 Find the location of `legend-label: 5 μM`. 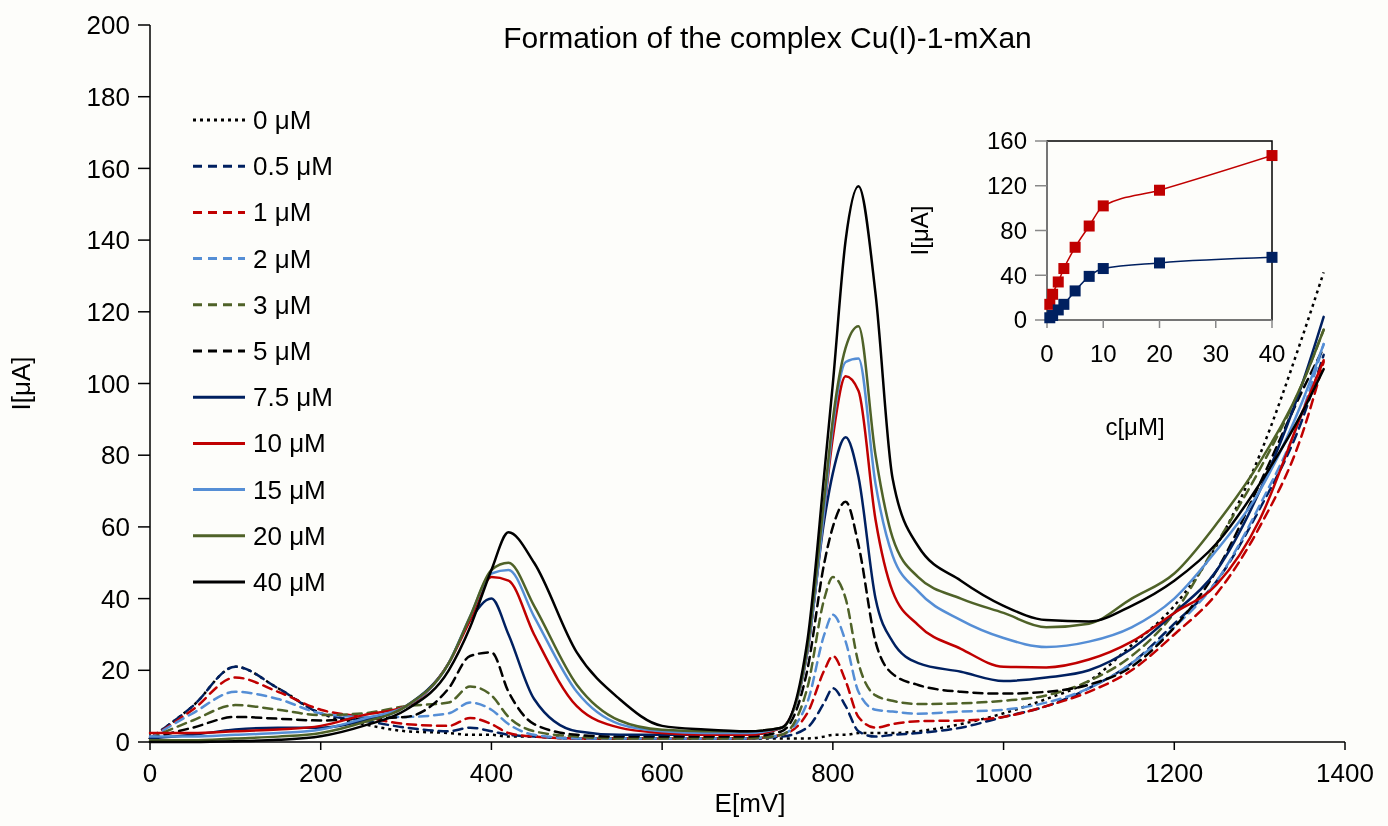

legend-label: 5 μM is located at coordinates (282, 351).